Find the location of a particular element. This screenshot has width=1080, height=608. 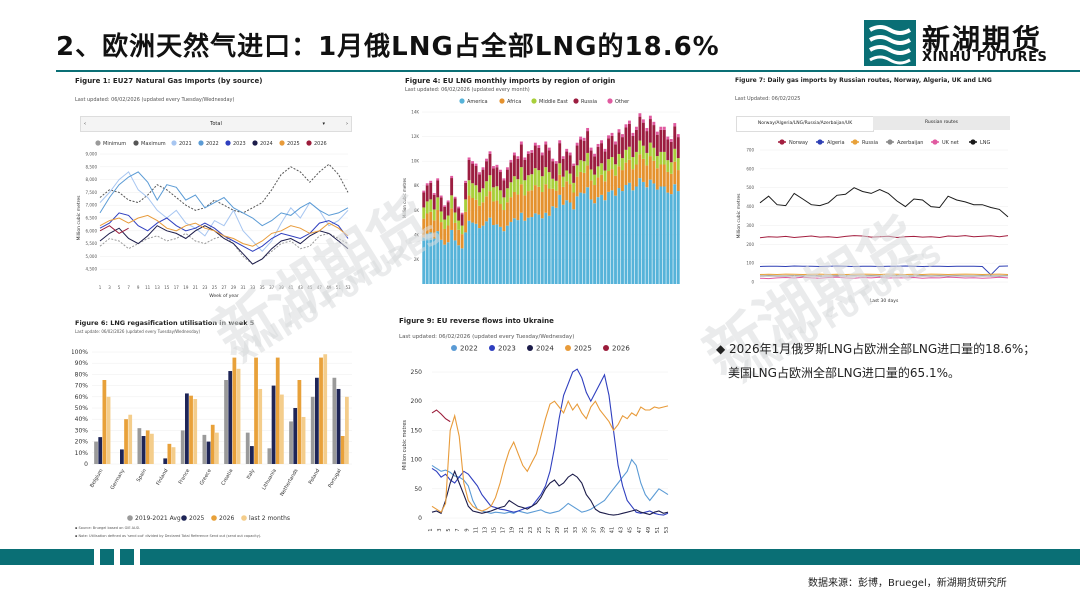

x-tick-label: 29 is located at coordinates (558, 530).